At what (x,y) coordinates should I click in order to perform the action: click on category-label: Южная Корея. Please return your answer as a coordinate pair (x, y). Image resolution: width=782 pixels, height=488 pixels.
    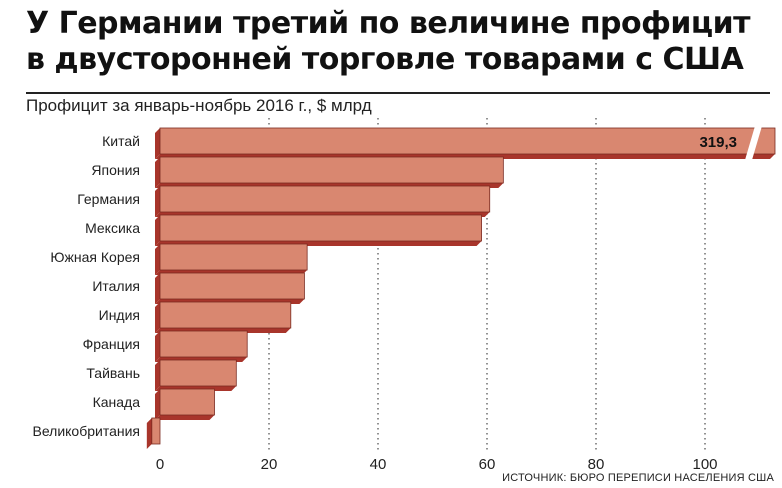
    Looking at the image, I should click on (95, 257).